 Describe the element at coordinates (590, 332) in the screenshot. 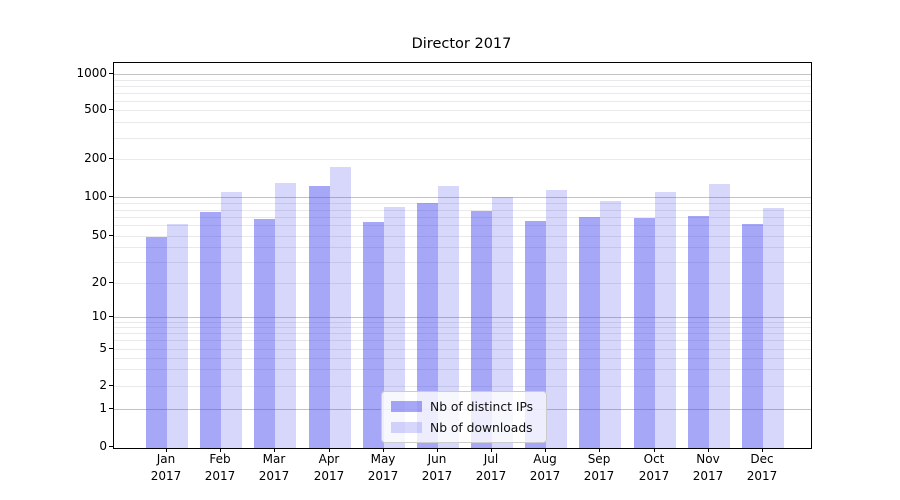

I see `bar-nb-of-distinct-ips-sep-2017` at that location.